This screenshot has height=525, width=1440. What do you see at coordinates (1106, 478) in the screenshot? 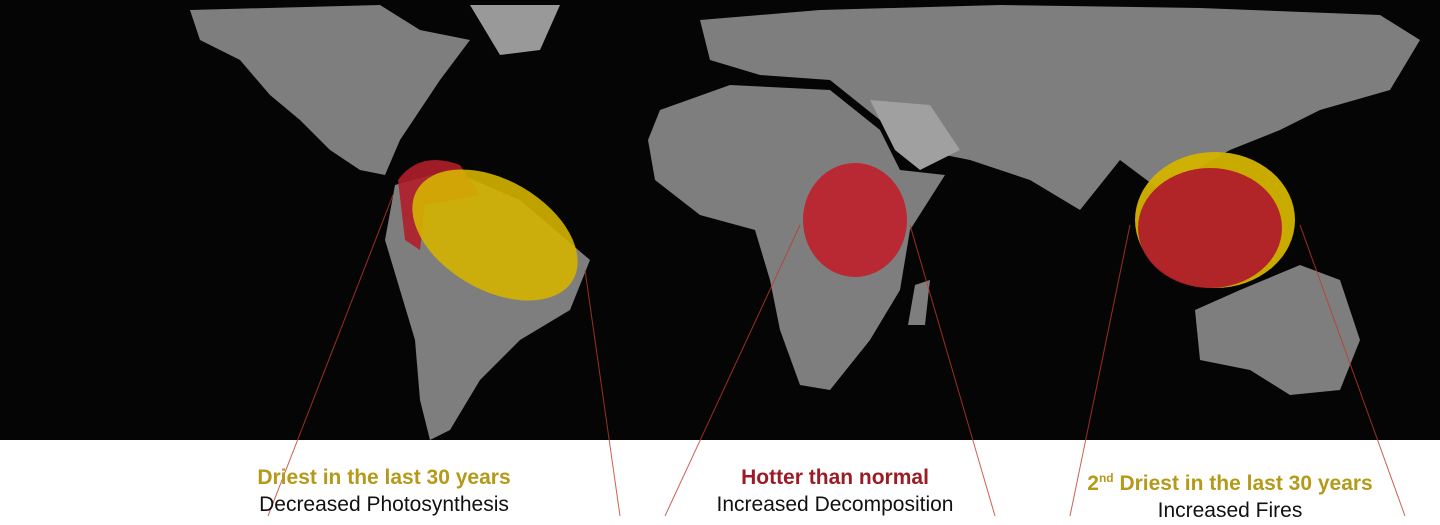
I see `title-superscript: nd` at bounding box center [1106, 478].